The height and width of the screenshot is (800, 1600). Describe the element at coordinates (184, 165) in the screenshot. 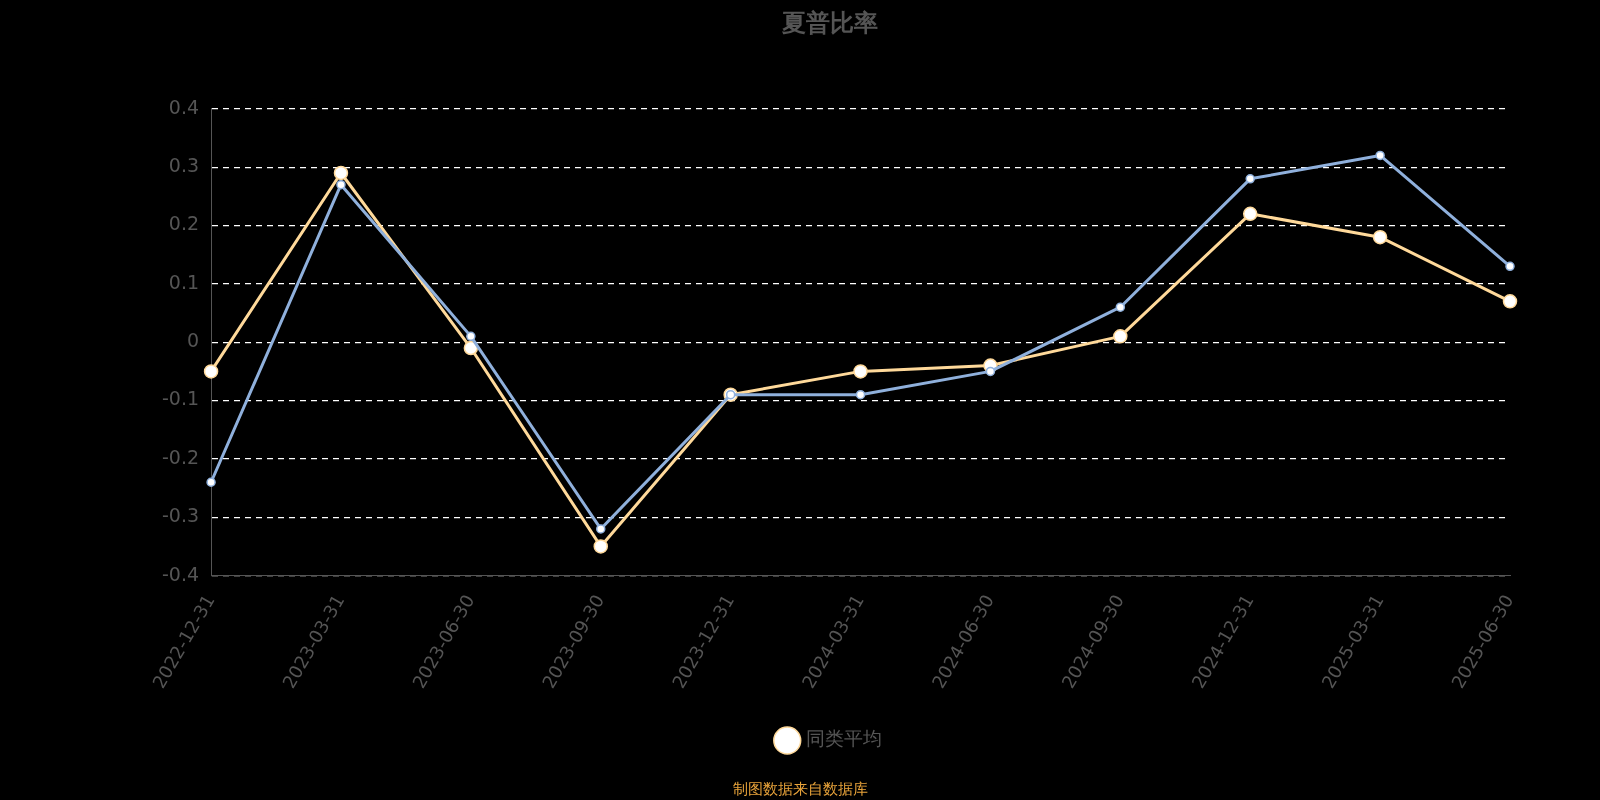

I see `y-tick-label: 0.3` at that location.